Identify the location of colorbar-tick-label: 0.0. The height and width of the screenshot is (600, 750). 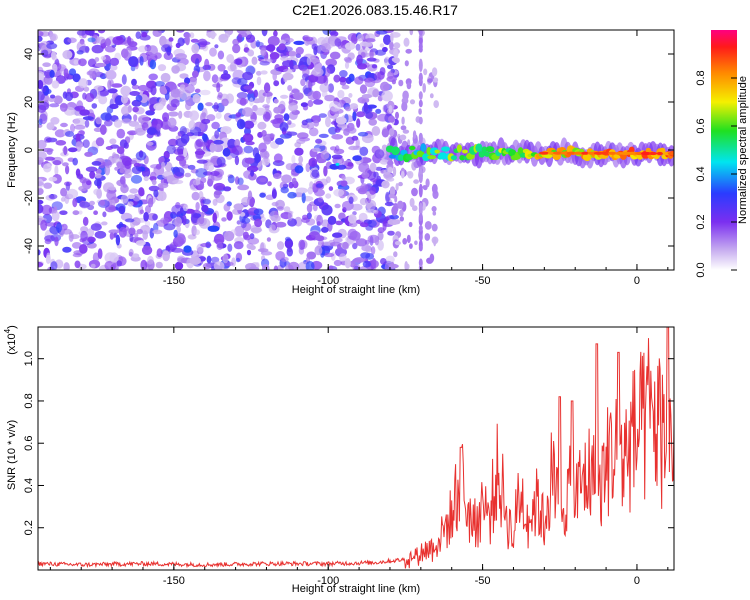
(701, 269).